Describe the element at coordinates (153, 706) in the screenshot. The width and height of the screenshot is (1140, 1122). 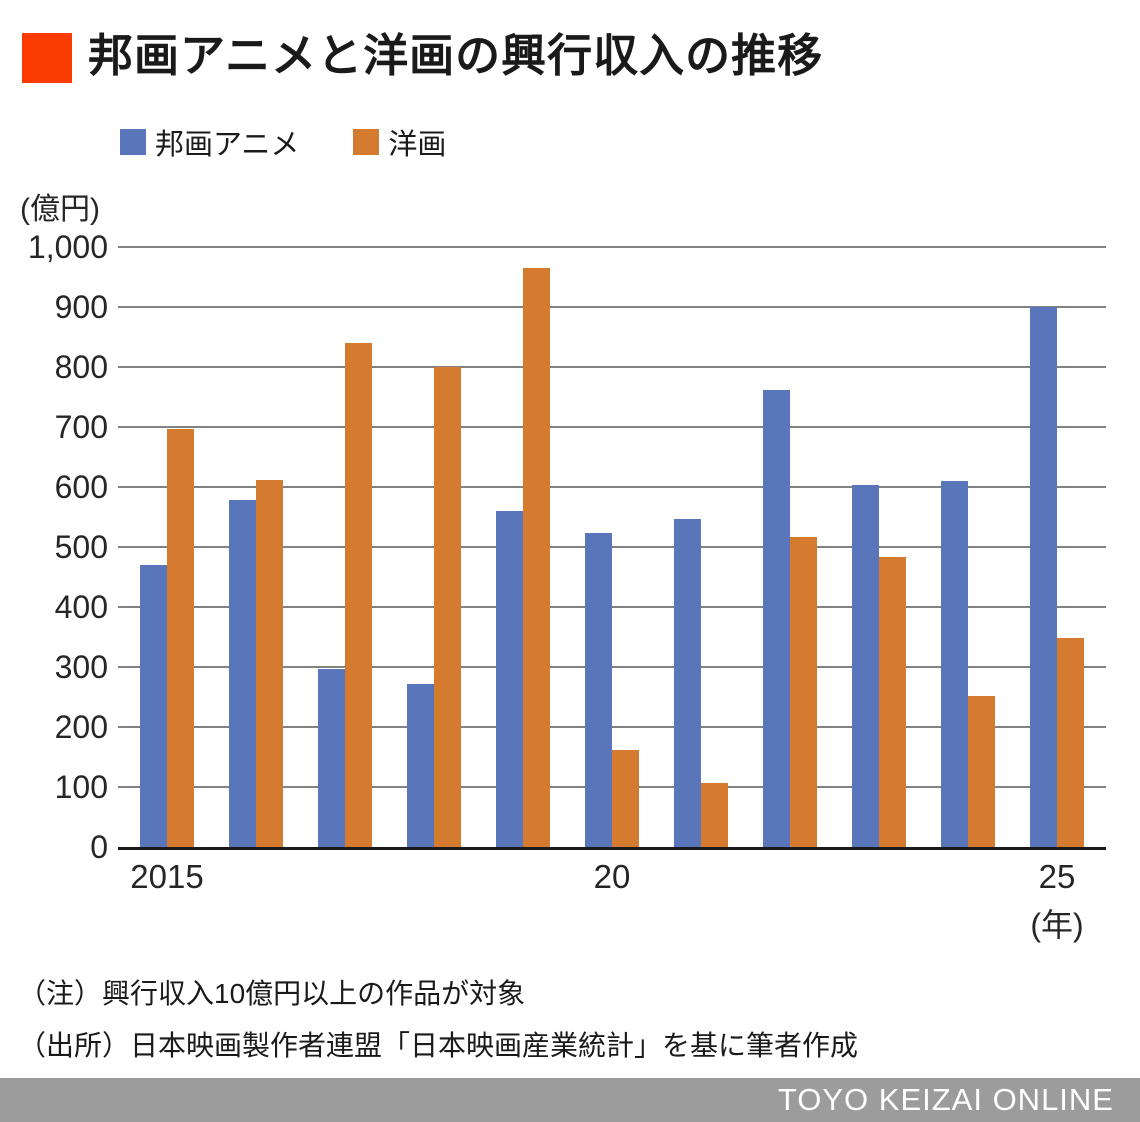
I see `bar-邦画アニメ-2015` at that location.